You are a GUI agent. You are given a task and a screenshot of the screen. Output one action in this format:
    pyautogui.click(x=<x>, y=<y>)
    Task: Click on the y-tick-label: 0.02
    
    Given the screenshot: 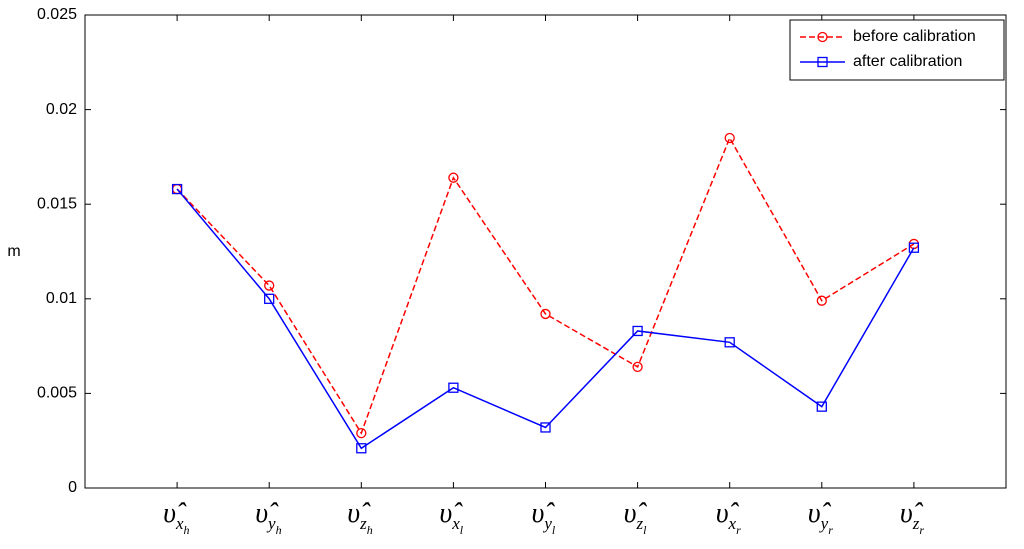 What is the action you would take?
    pyautogui.click(x=61, y=109)
    